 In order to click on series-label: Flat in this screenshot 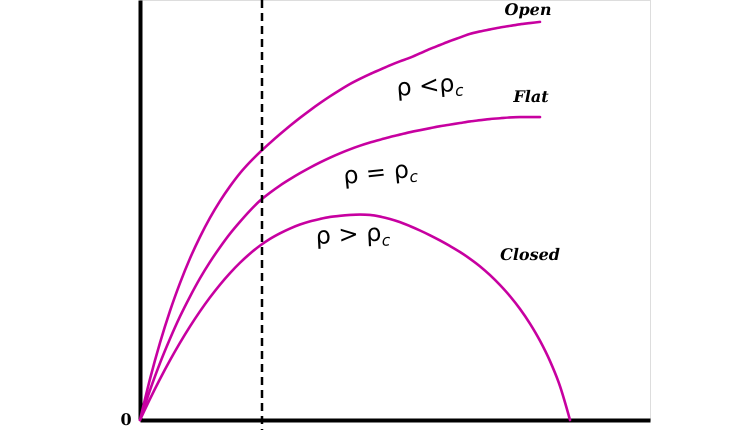, I will do `click(531, 96)`.